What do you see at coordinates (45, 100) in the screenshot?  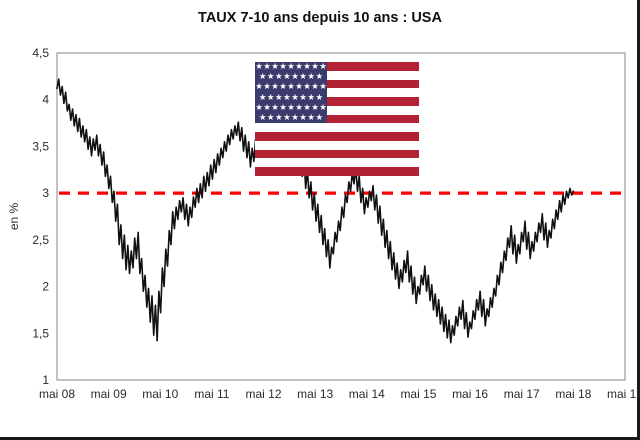 I see `y-tick-label: 4` at bounding box center [45, 100].